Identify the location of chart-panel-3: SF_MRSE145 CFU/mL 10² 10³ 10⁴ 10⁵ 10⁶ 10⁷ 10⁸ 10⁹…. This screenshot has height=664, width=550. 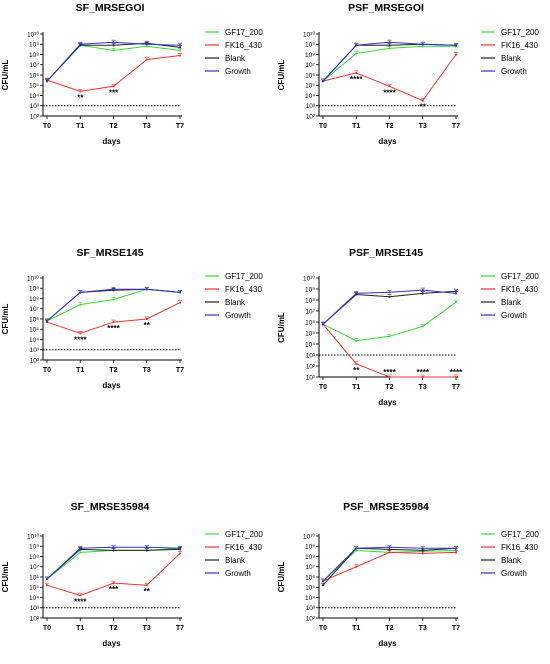
(132, 318).